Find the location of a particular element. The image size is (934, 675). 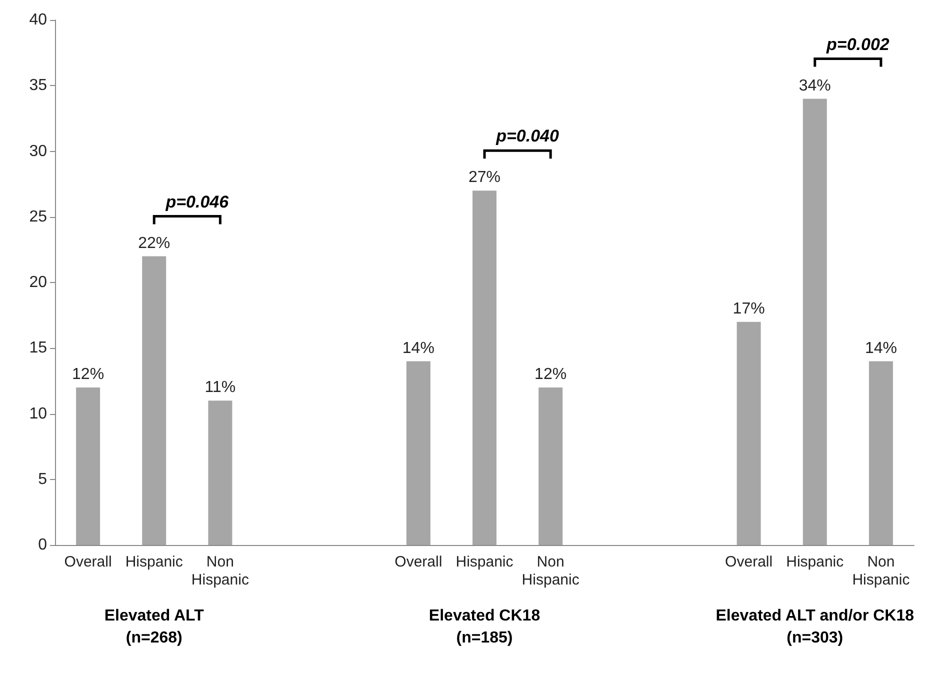

annotation: p=0.002 is located at coordinates (857, 44).